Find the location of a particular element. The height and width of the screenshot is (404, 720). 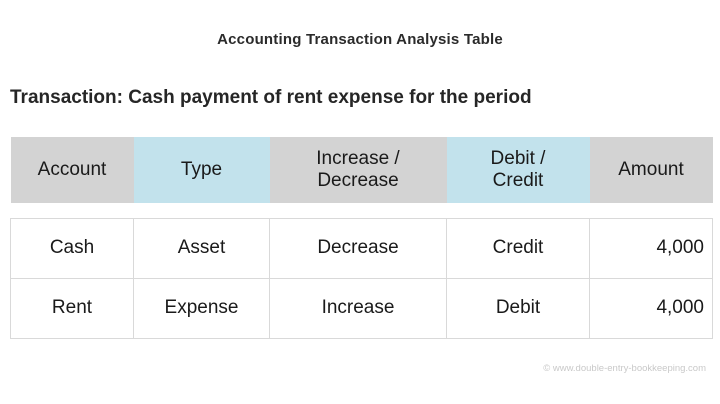

cell-debit-credit: Credit is located at coordinates (518, 248).